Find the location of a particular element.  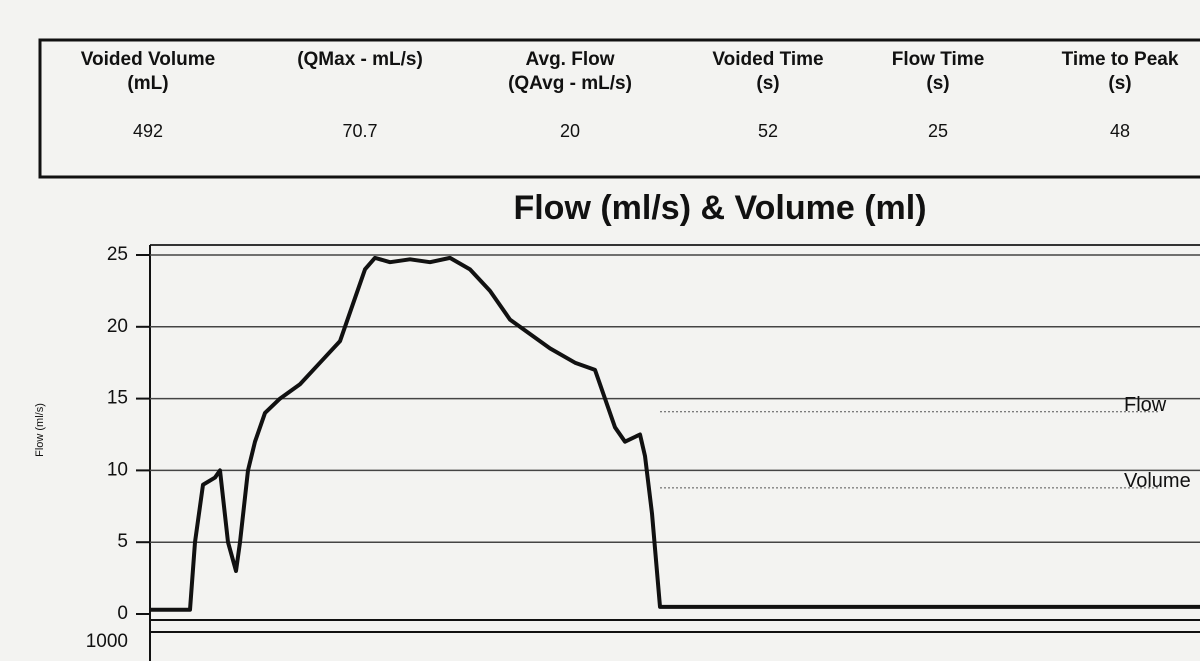

y-tick-label: 0 is located at coordinates (122, 613).